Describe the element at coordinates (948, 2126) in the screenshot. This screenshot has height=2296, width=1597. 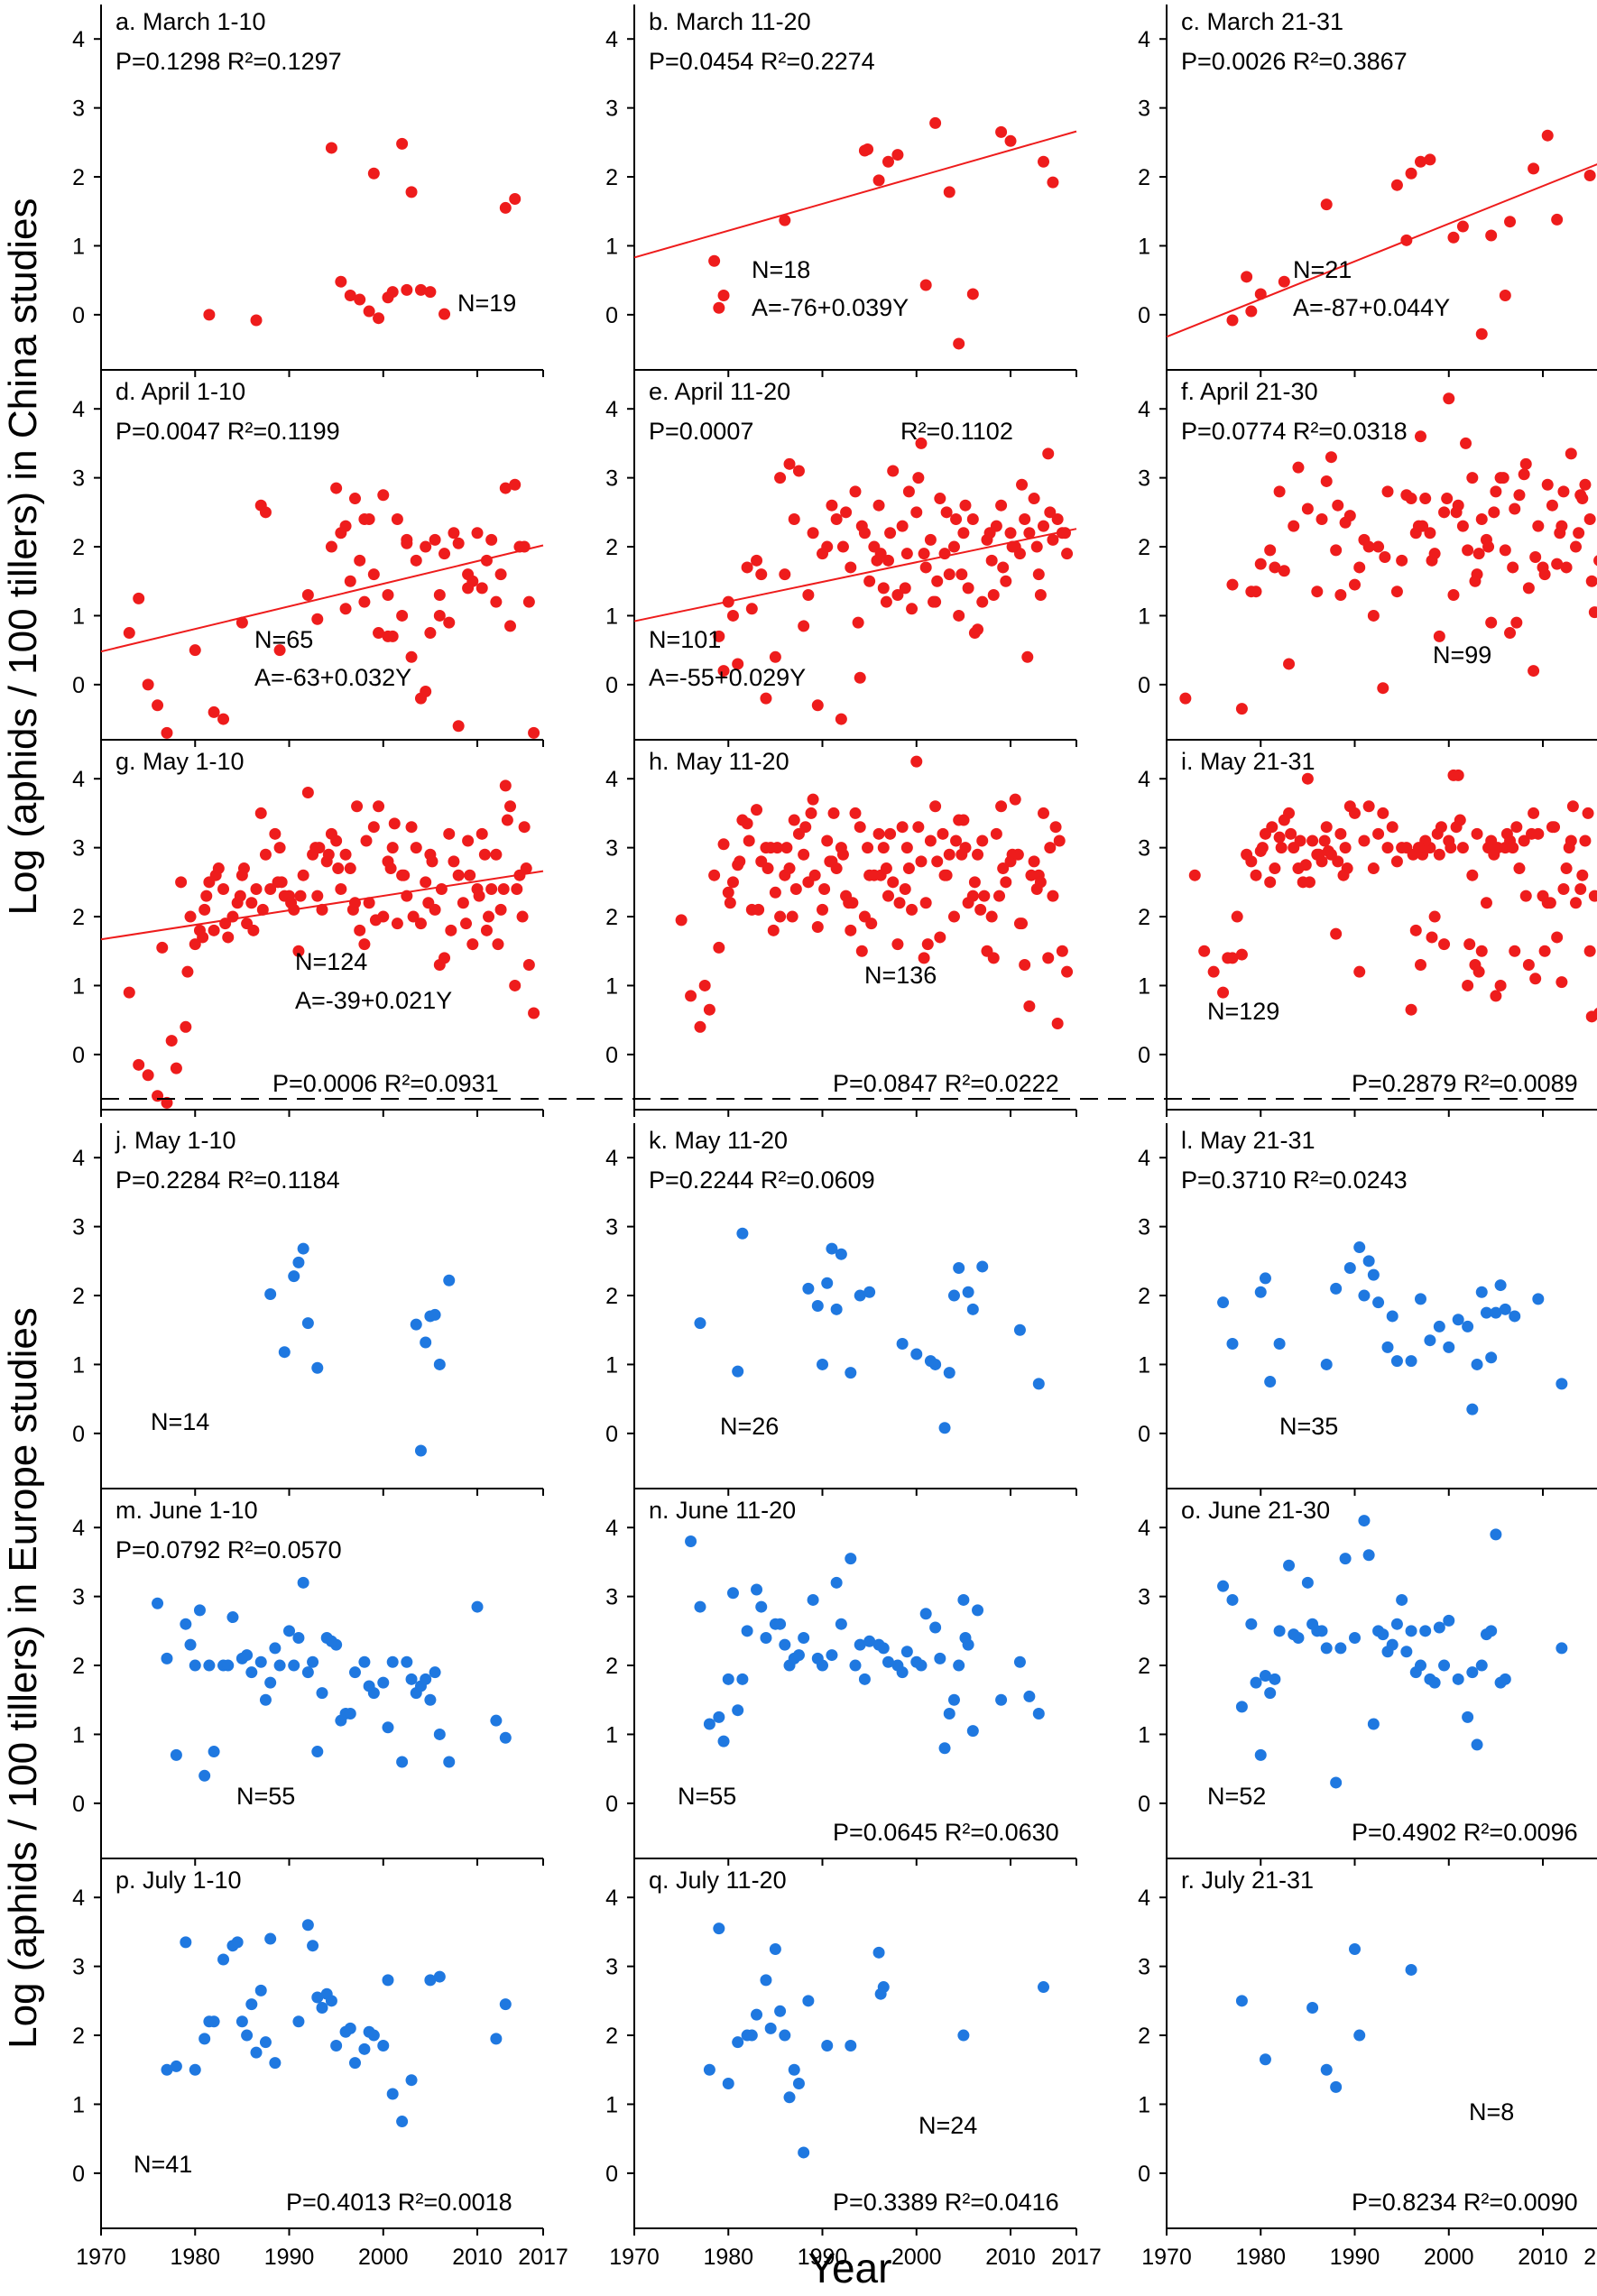
I see `panel-n: N=24` at that location.